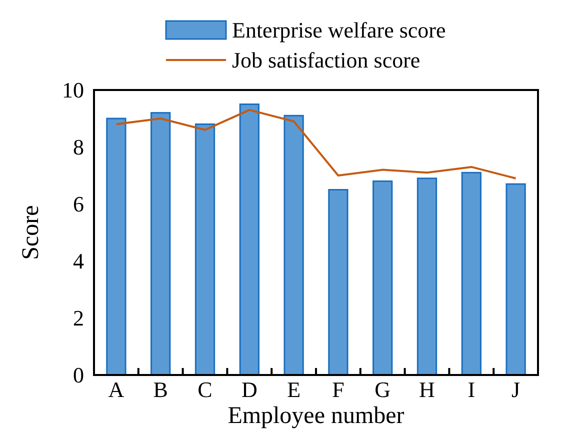 This screenshot has width=572, height=435. What do you see at coordinates (472, 389) in the screenshot?
I see `x-tick-label: I` at bounding box center [472, 389].